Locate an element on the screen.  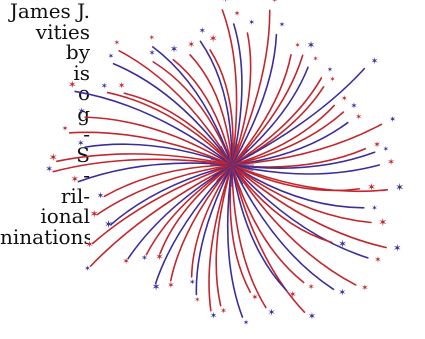
text-line-10: ril- is located at coordinates (75, 195).